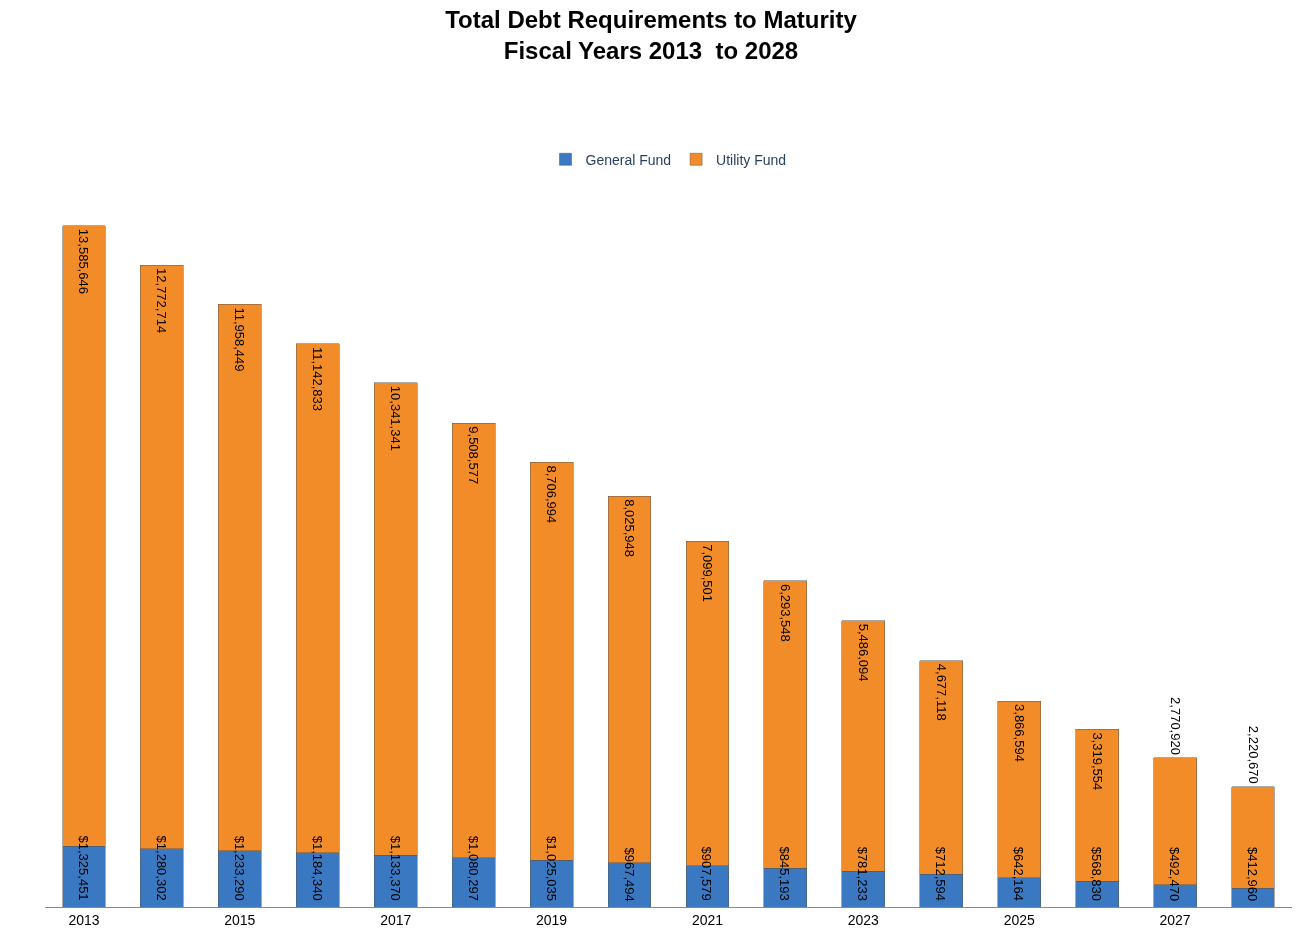 The image size is (1302, 937). Describe the element at coordinates (1175, 874) in the screenshot. I see `data-label: $492,470` at that location.